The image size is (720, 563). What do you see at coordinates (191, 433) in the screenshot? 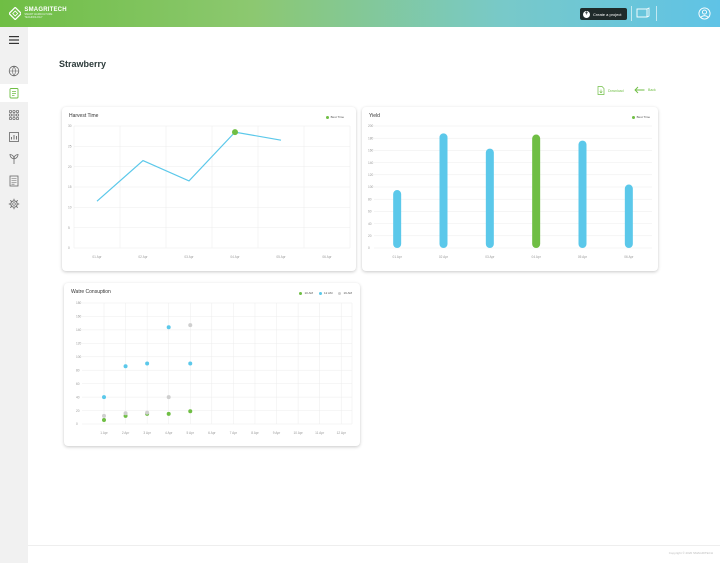
I see `x-tick-label: 5 Apr` at bounding box center [191, 433].